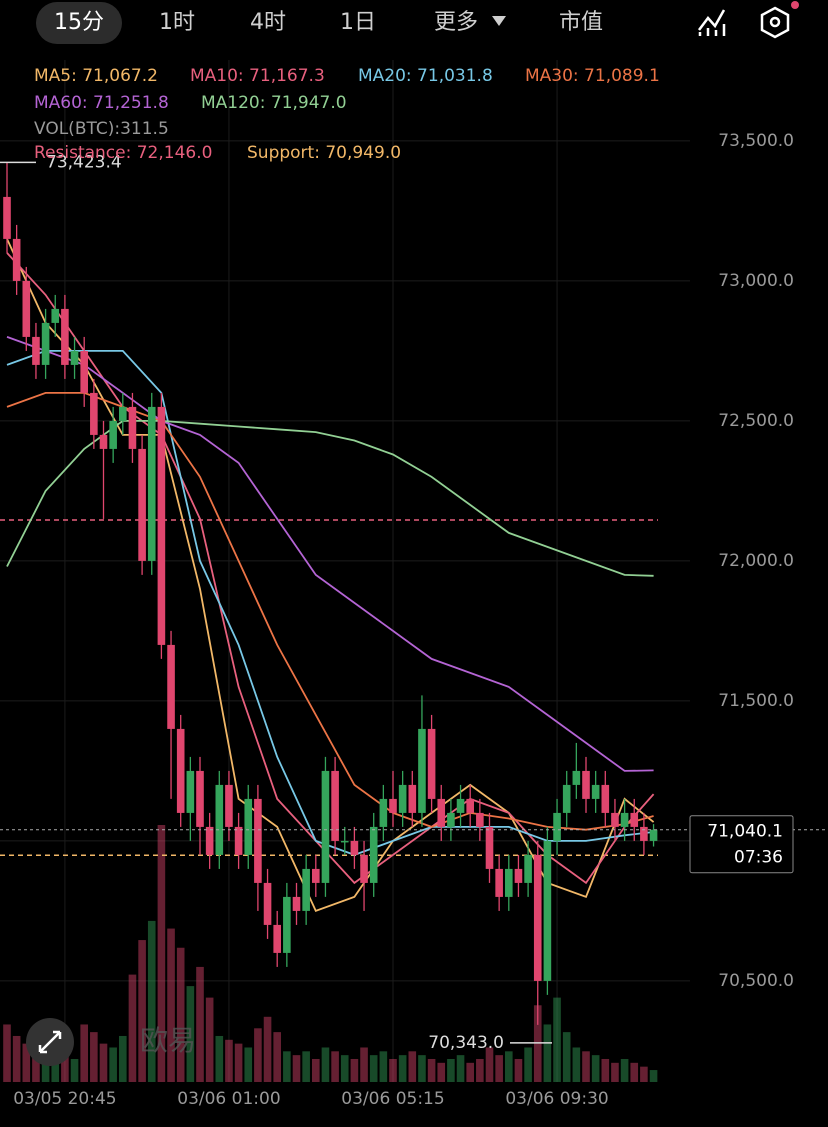  I want to click on tab: 15分, so click(79, 22).